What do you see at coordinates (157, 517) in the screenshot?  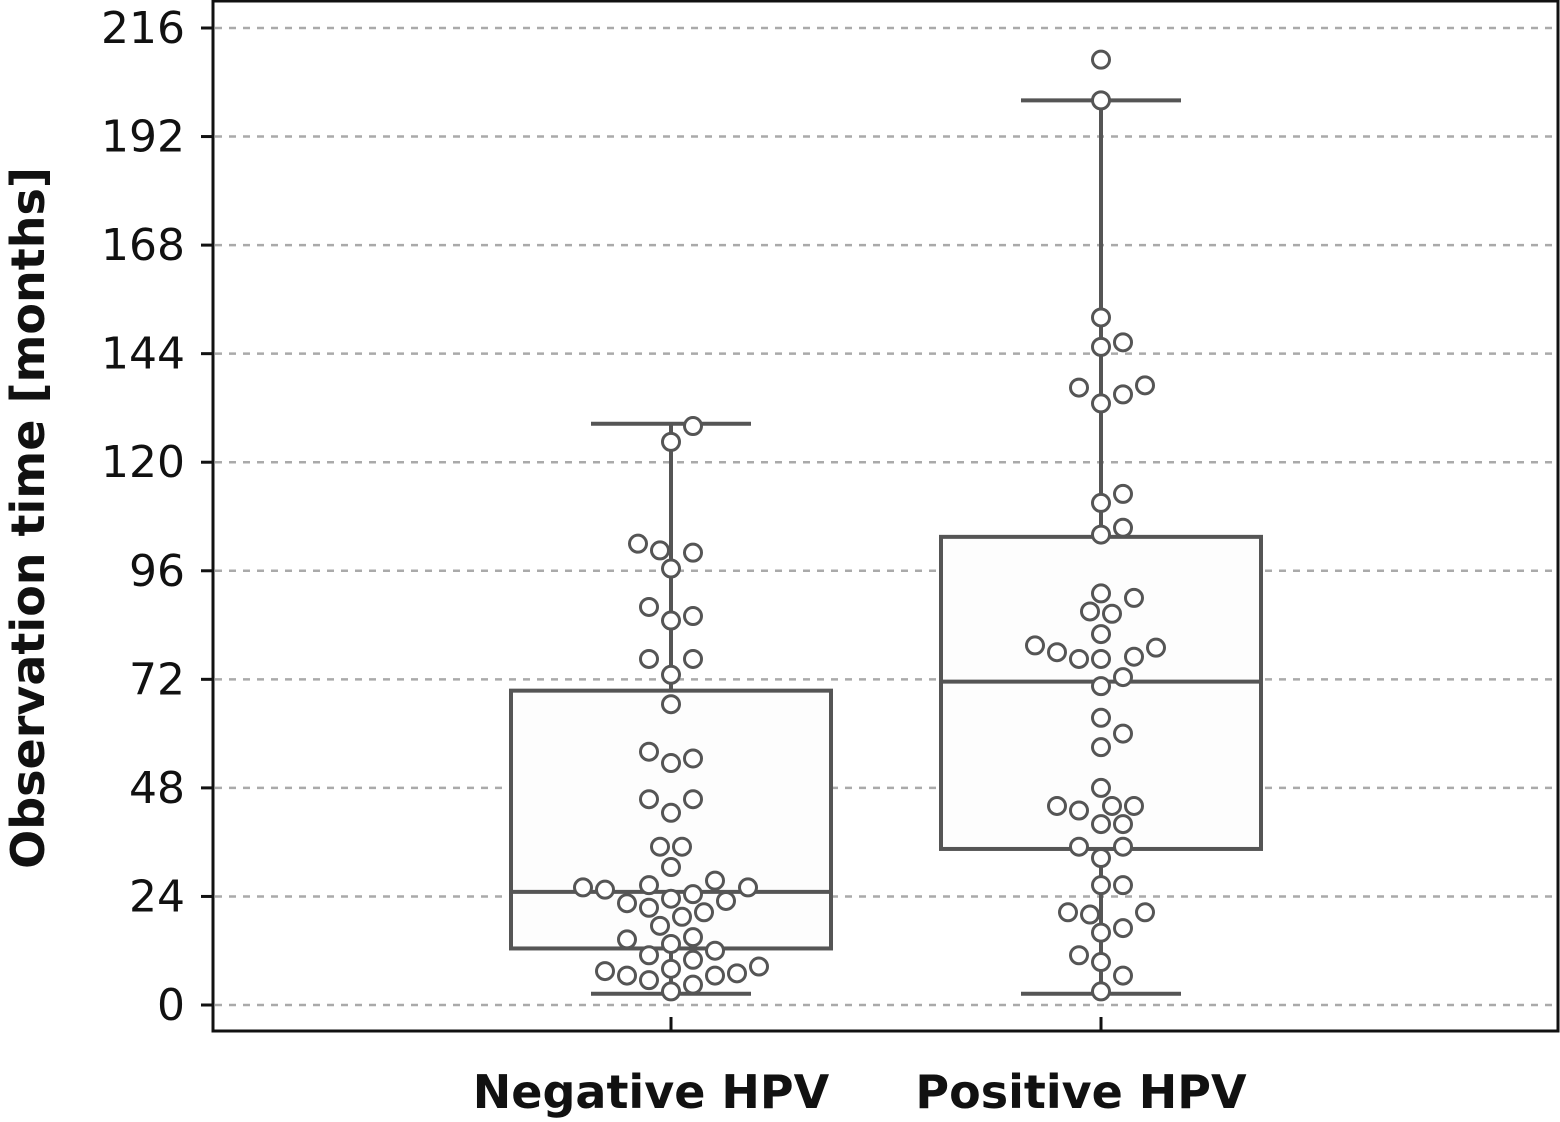 I see `y-axis-ticks: 0 24 48 72 96 120 144 168 192 216` at bounding box center [157, 517].